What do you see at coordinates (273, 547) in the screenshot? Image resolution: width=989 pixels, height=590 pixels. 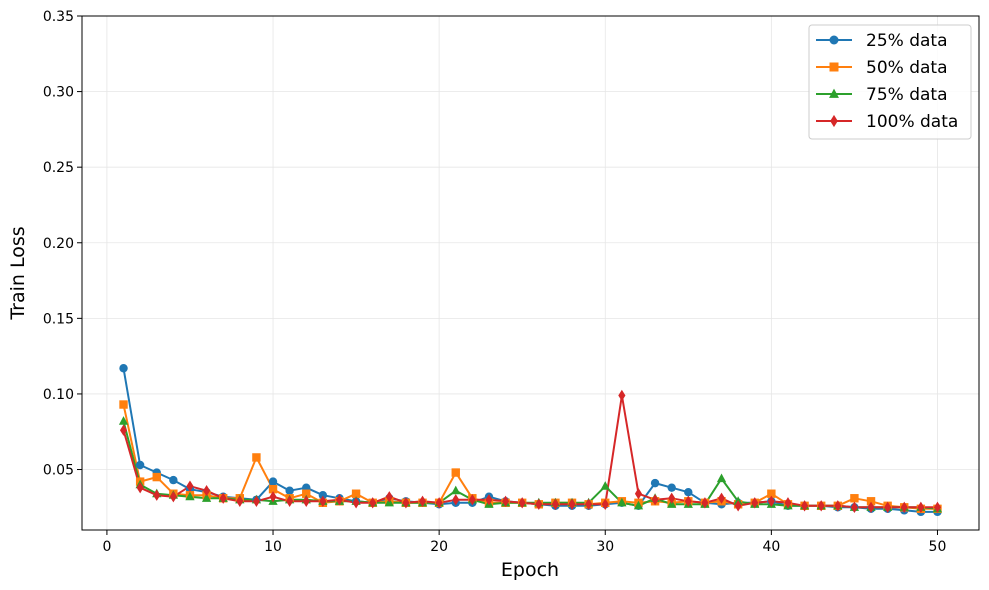 I see `x-tick-label: 10` at bounding box center [273, 547].